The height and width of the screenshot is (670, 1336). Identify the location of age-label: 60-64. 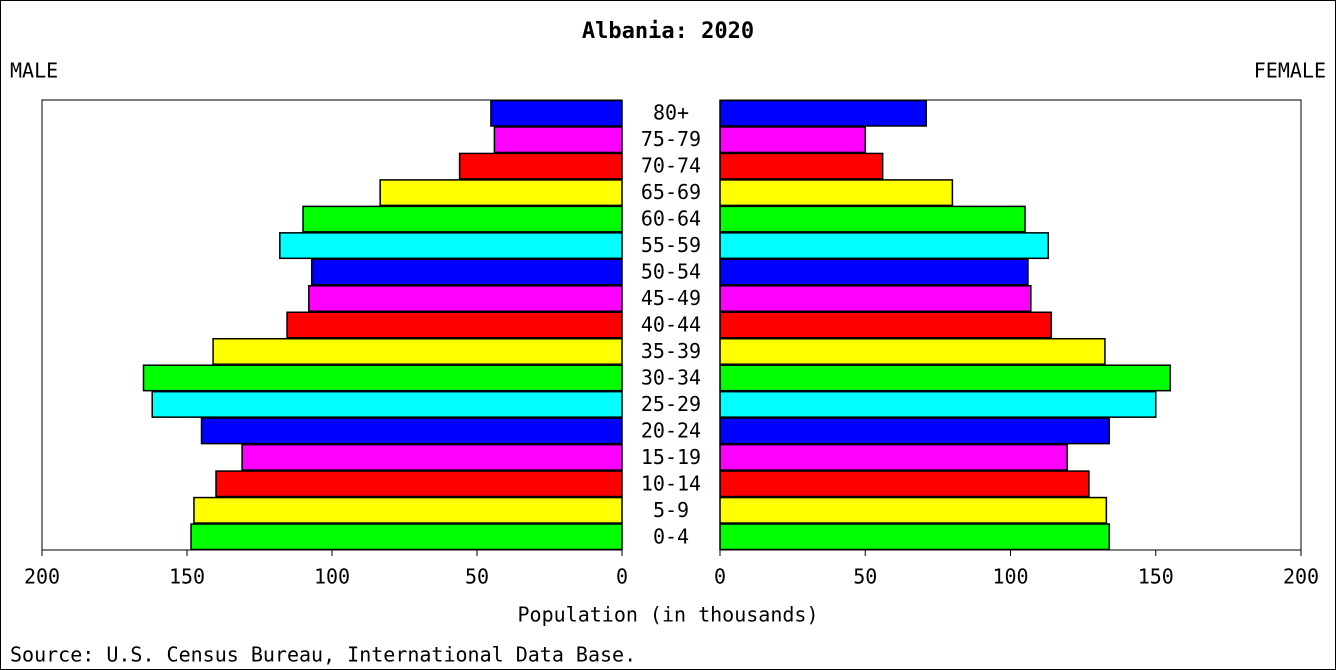
(671, 219).